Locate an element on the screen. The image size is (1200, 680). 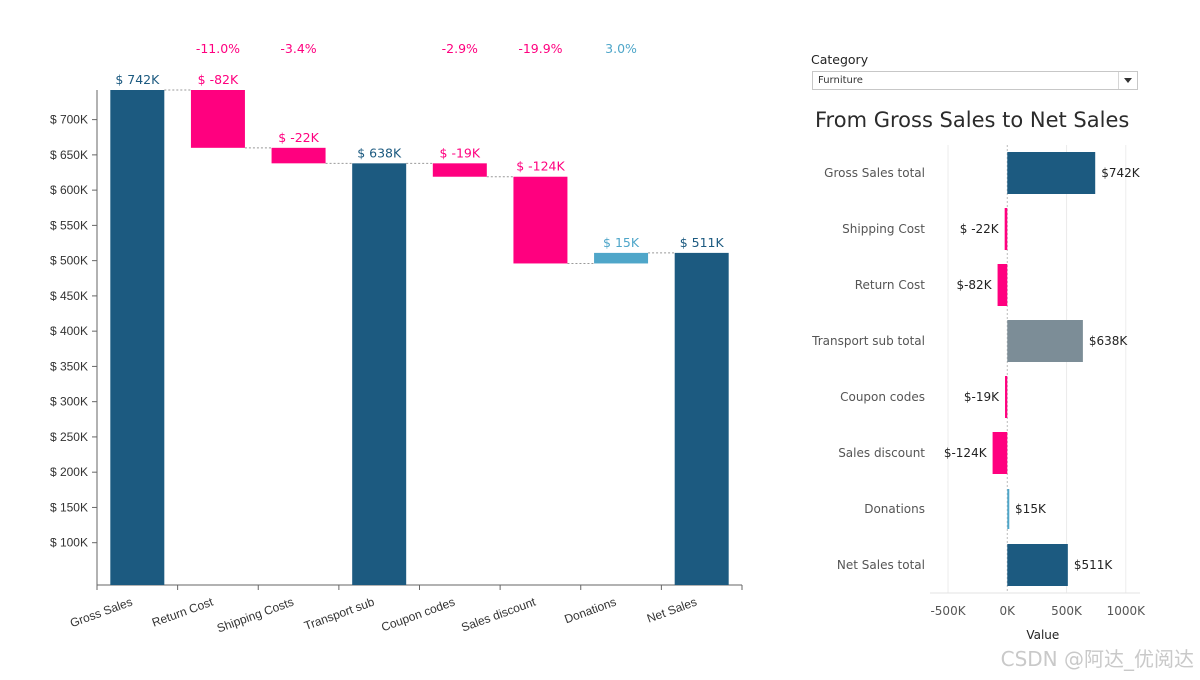
row-label: Sales discount is located at coordinates (881, 453).